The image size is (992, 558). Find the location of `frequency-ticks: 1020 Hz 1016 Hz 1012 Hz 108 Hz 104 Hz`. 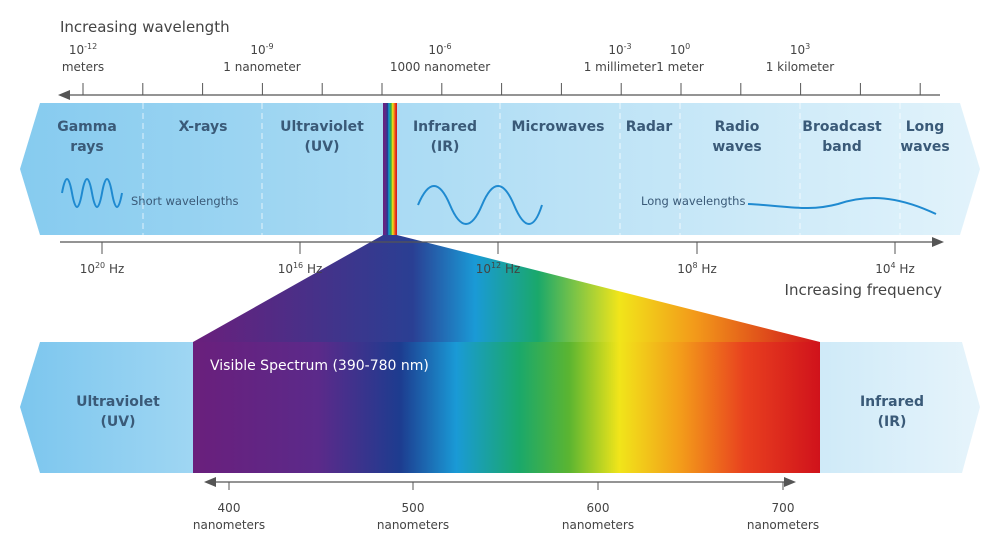

frequency-ticks: 1020 Hz 1016 Hz 1012 Hz 108 Hz 104 Hz is located at coordinates (497, 259).